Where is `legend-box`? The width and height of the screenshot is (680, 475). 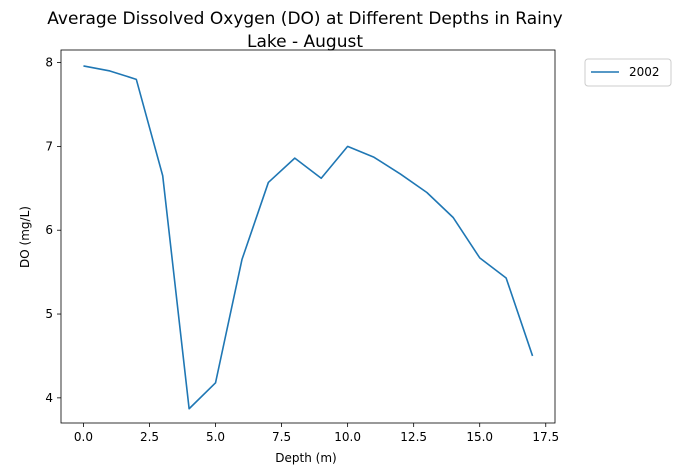 legend-box is located at coordinates (628, 72).